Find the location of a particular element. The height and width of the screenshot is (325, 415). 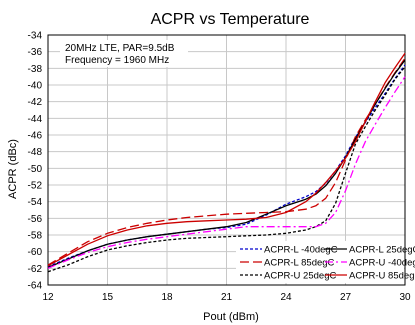

y-tick-label: -62 is located at coordinates (35, 269).